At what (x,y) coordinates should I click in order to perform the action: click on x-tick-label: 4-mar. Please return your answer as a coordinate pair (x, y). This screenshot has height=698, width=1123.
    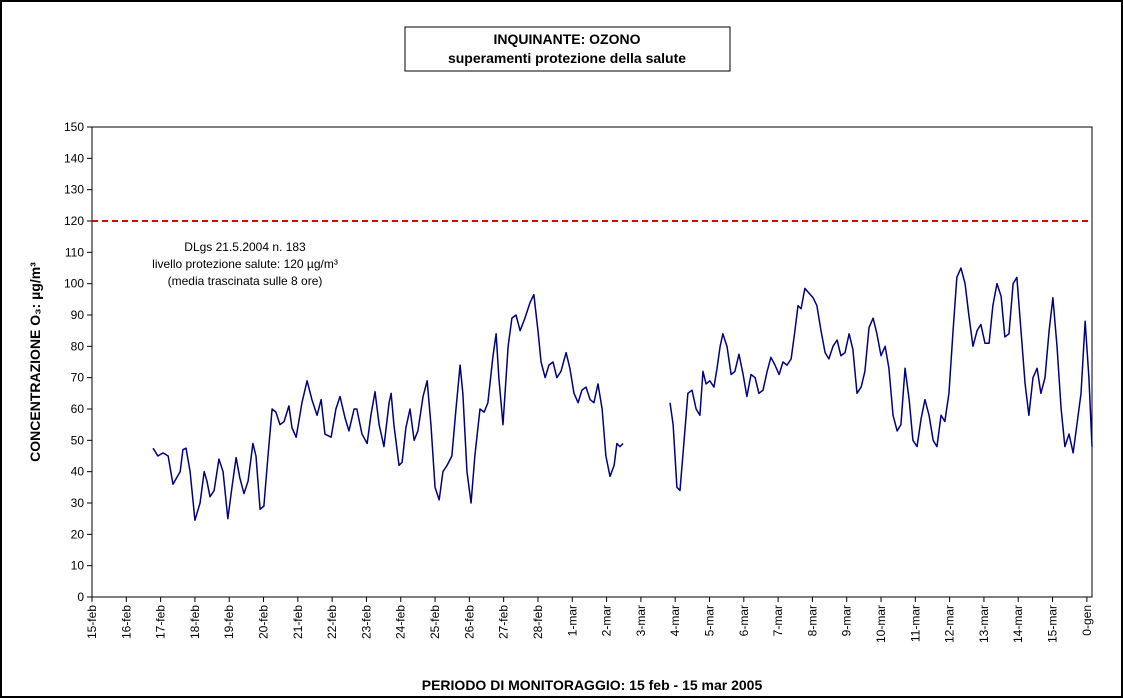
    Looking at the image, I should click on (675, 620).